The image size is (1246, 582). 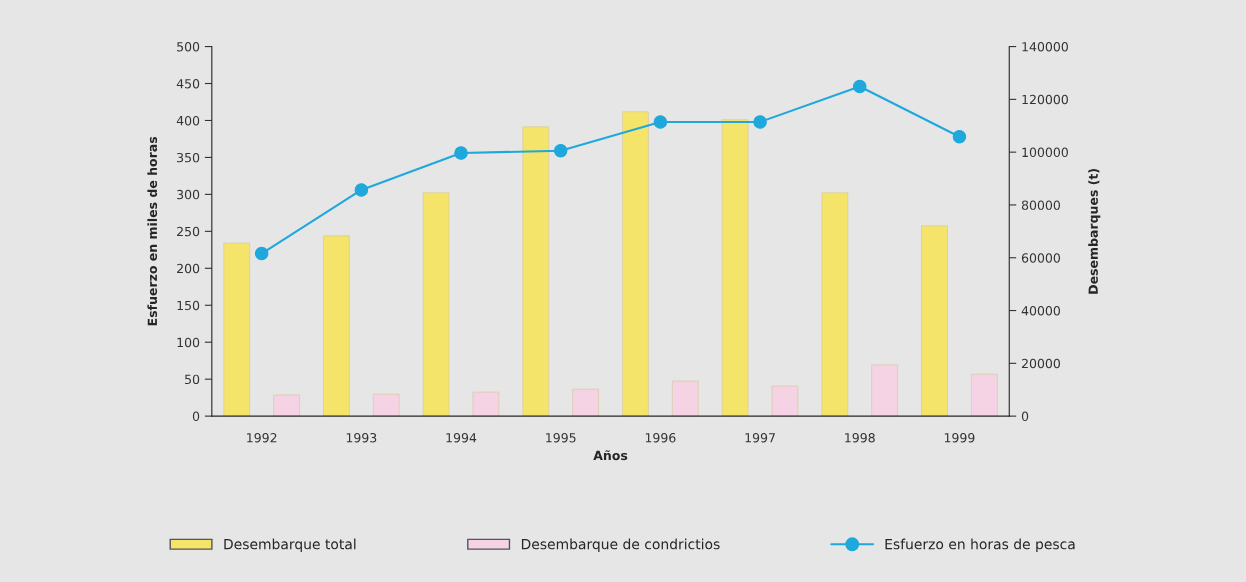 What do you see at coordinates (1040, 258) in the screenshot?
I see `y2-tick-label: 60000` at bounding box center [1040, 258].